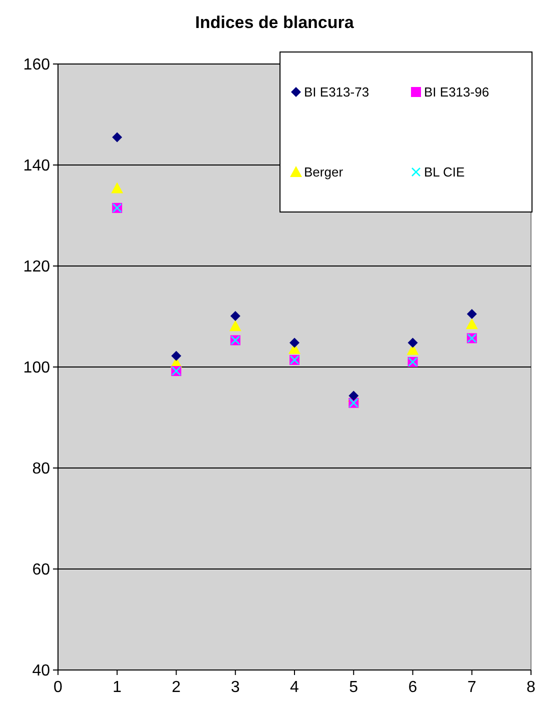 The width and height of the screenshot is (535, 709). I want to click on y-tick-label: 140, so click(36, 166).